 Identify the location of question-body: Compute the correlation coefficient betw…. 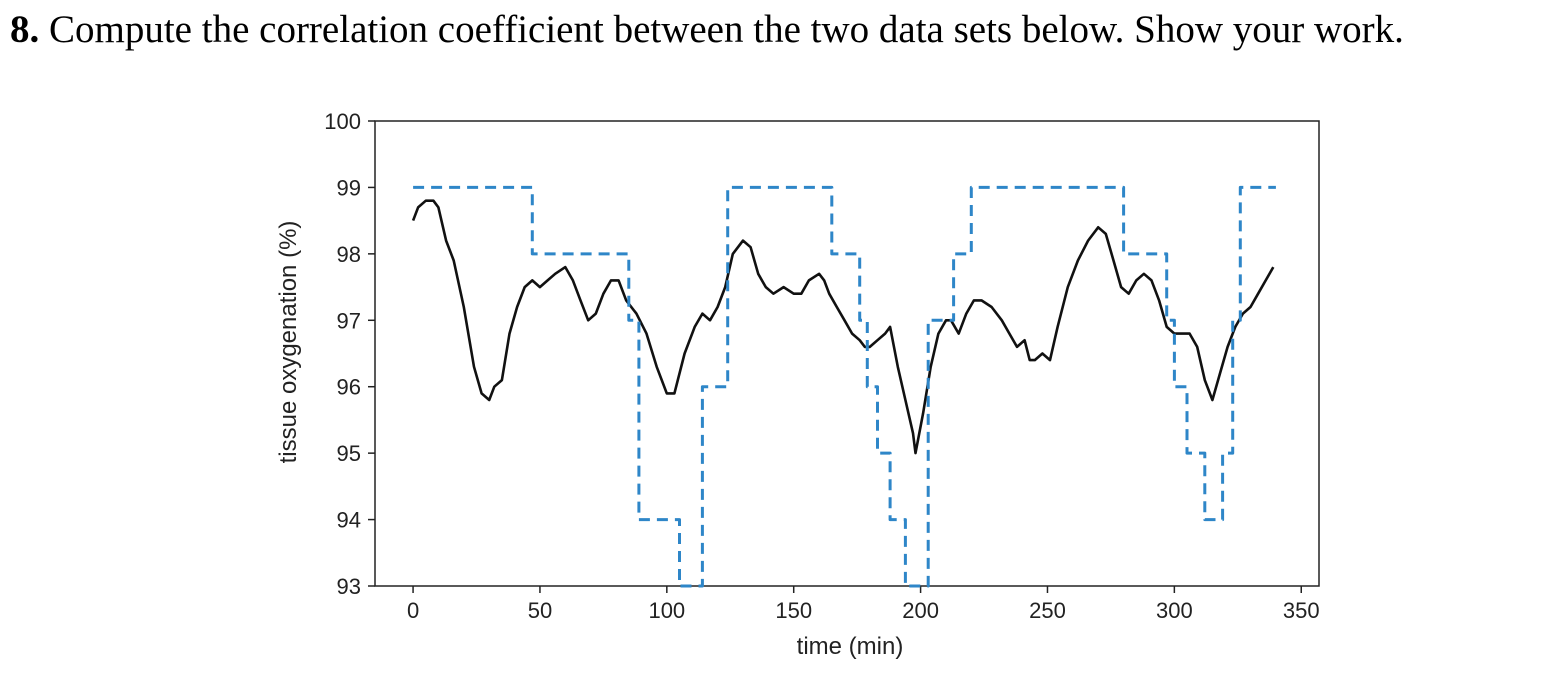
(721, 29).